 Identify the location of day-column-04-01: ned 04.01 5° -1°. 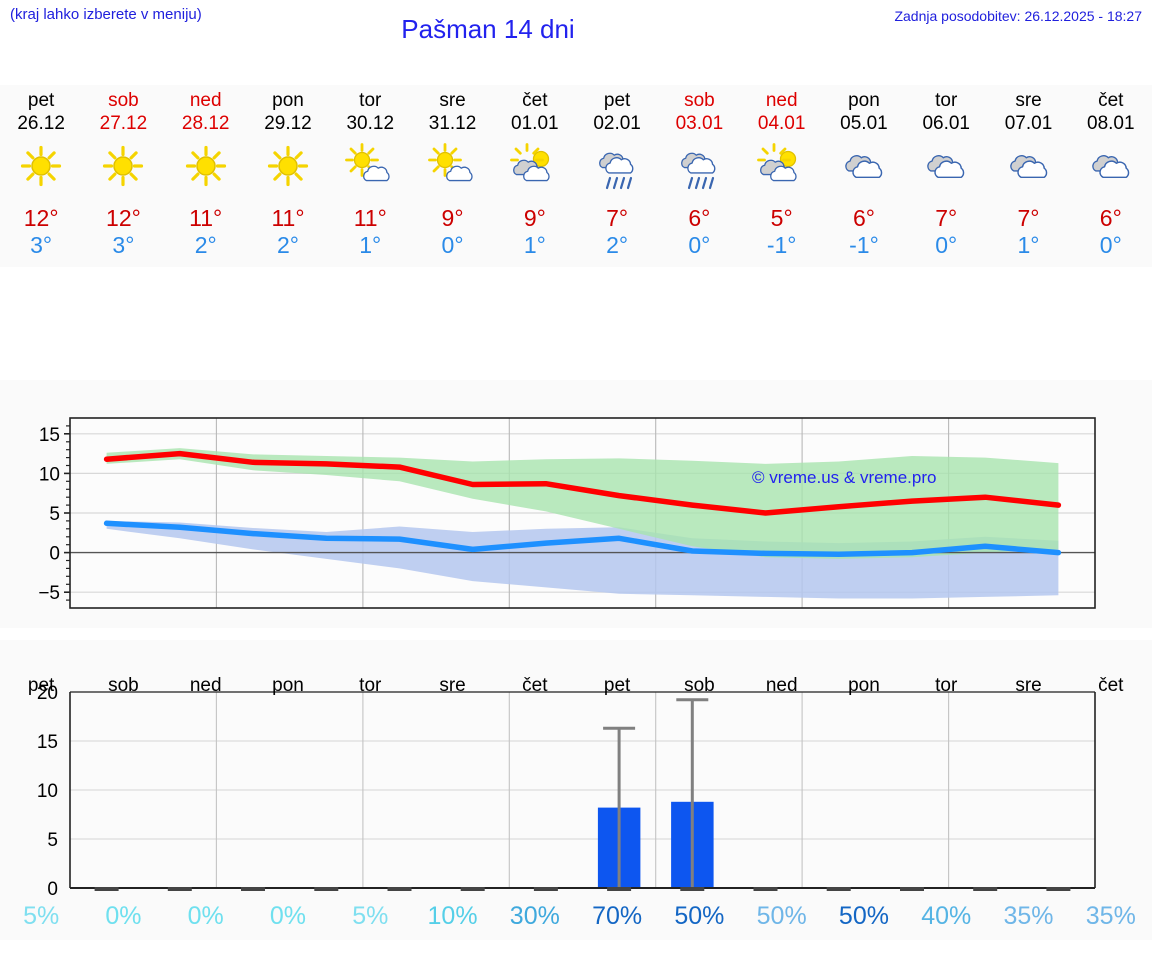
(782, 176).